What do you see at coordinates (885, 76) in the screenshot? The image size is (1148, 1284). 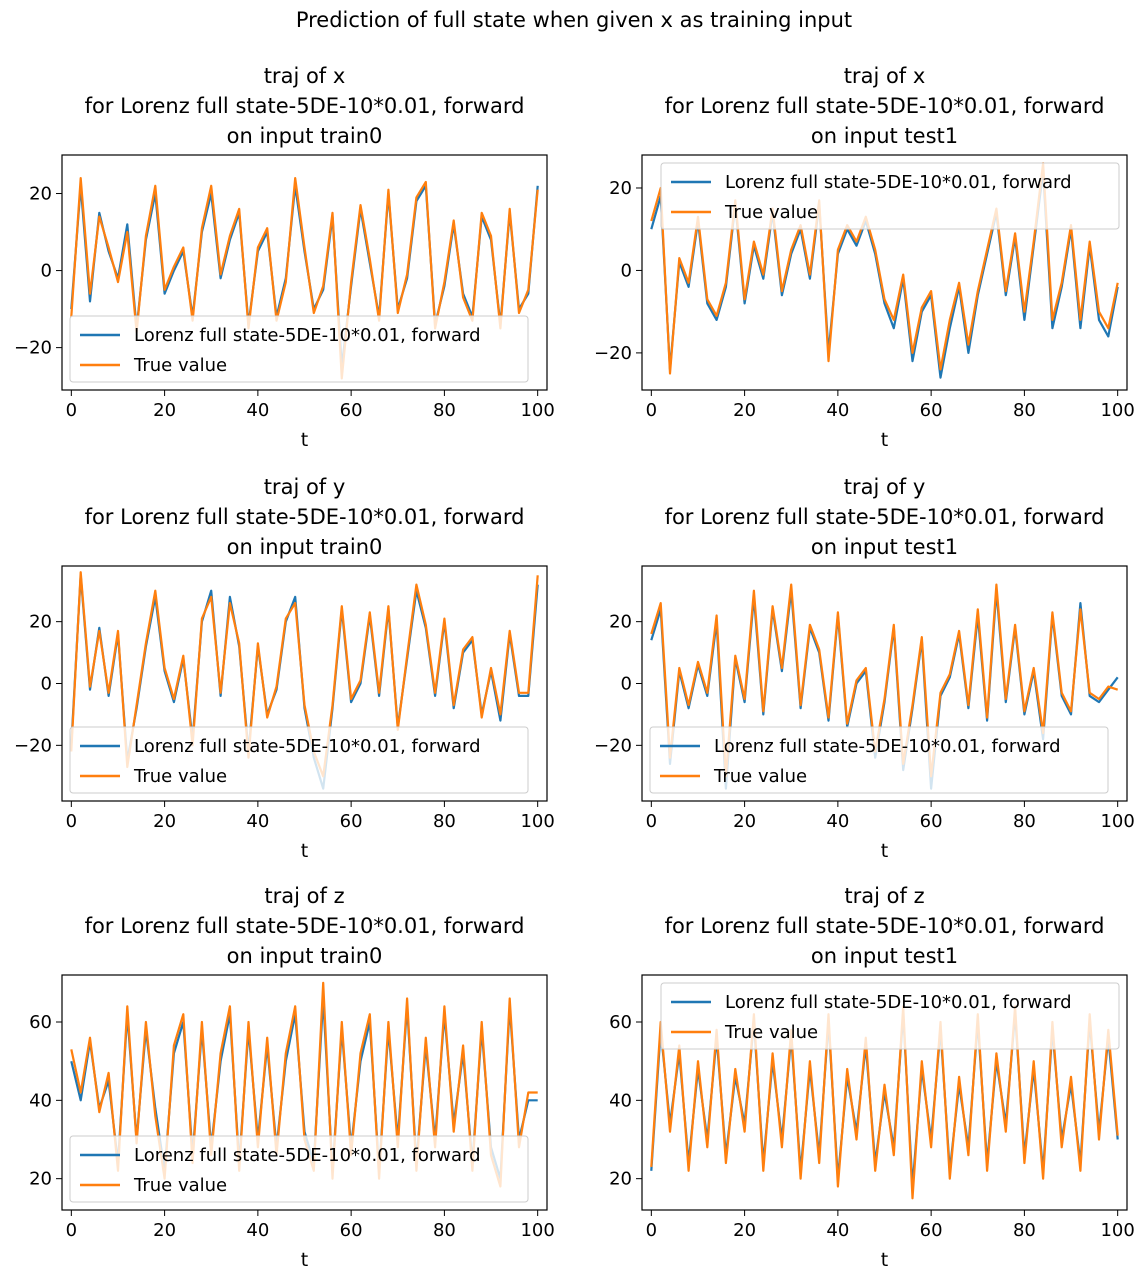 I see `subplot-title-line: traj of x` at bounding box center [885, 76].